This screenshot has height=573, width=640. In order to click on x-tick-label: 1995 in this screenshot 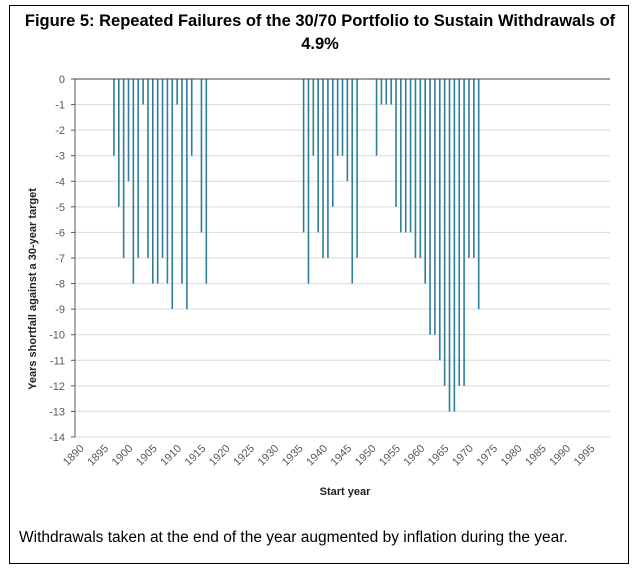, I will do `click(585, 456)`.